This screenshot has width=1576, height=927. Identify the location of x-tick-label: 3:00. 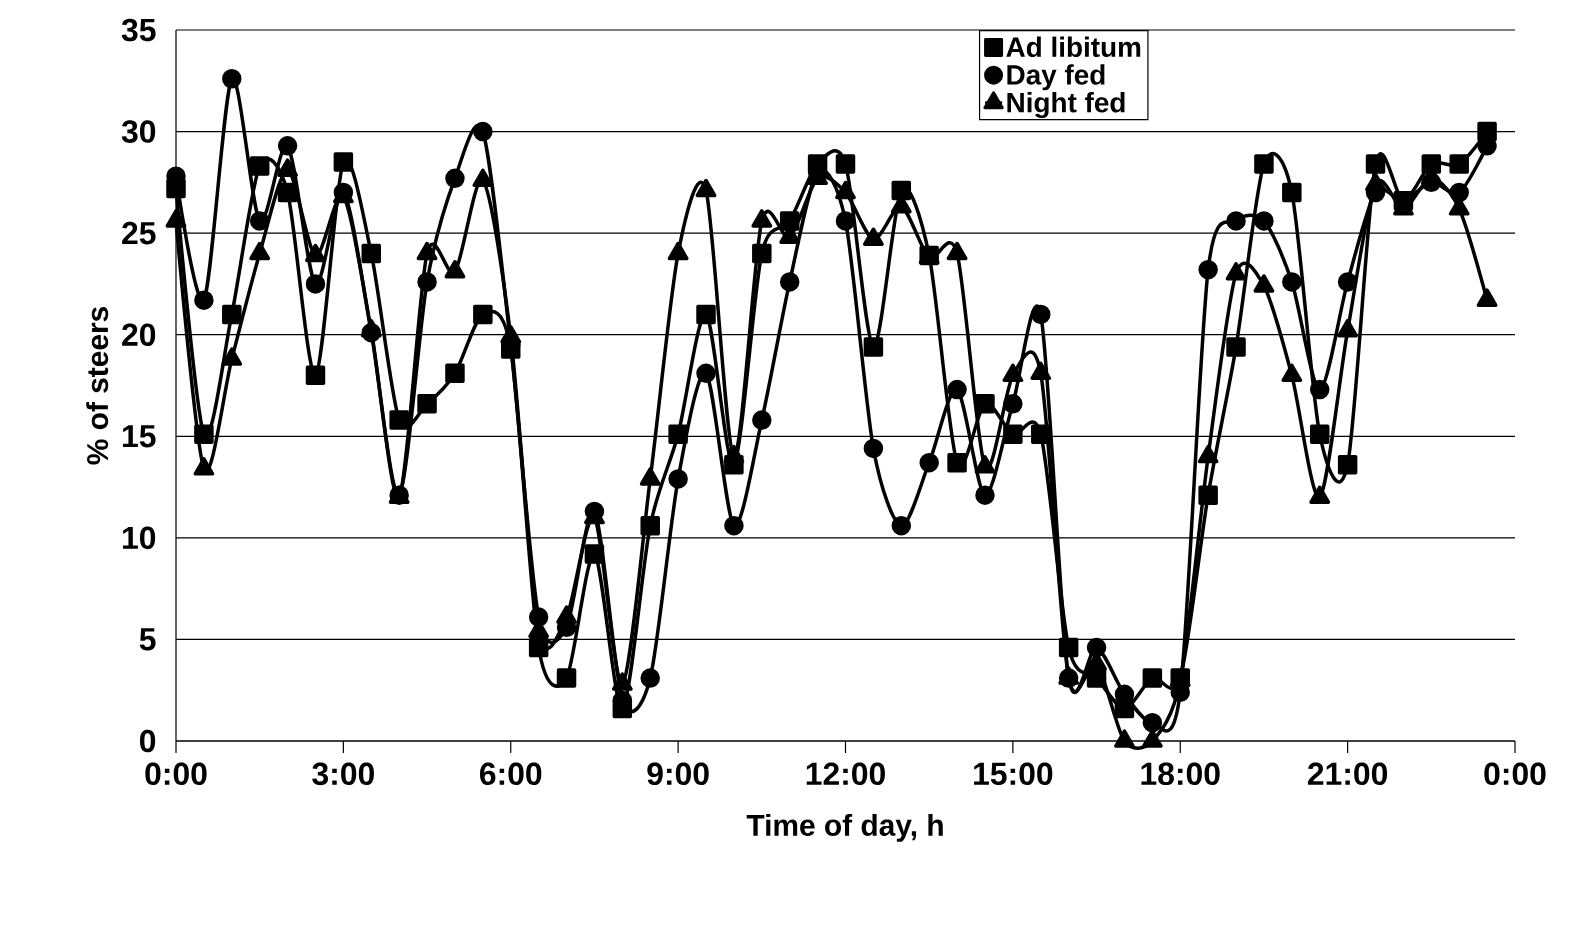
(343, 774).